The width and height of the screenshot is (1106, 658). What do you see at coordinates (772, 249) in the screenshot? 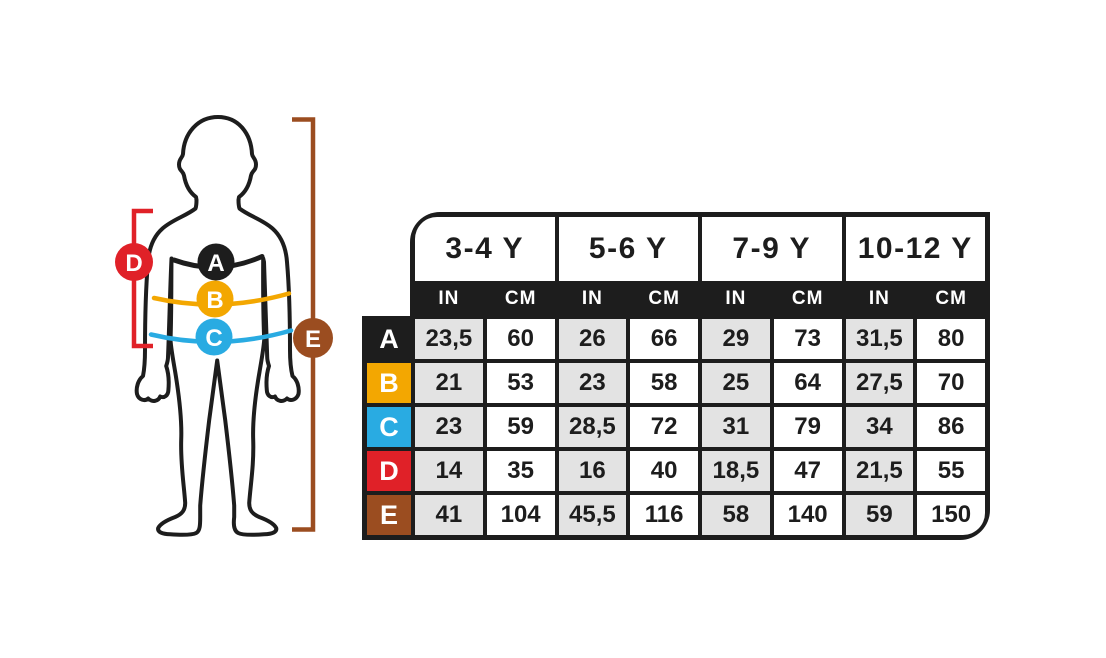
I see `age-group-7-9y: 7-9 Y` at bounding box center [772, 249].